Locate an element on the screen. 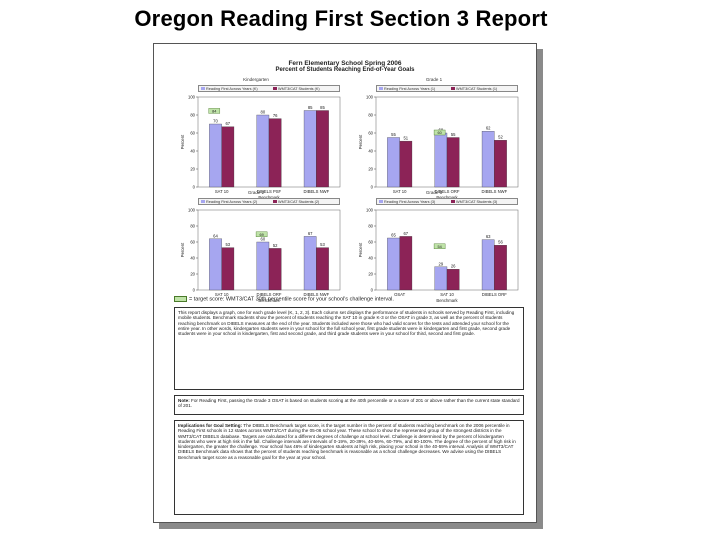 The width and height of the screenshot is (720, 540). bar-value-label: 80 is located at coordinates (263, 112).